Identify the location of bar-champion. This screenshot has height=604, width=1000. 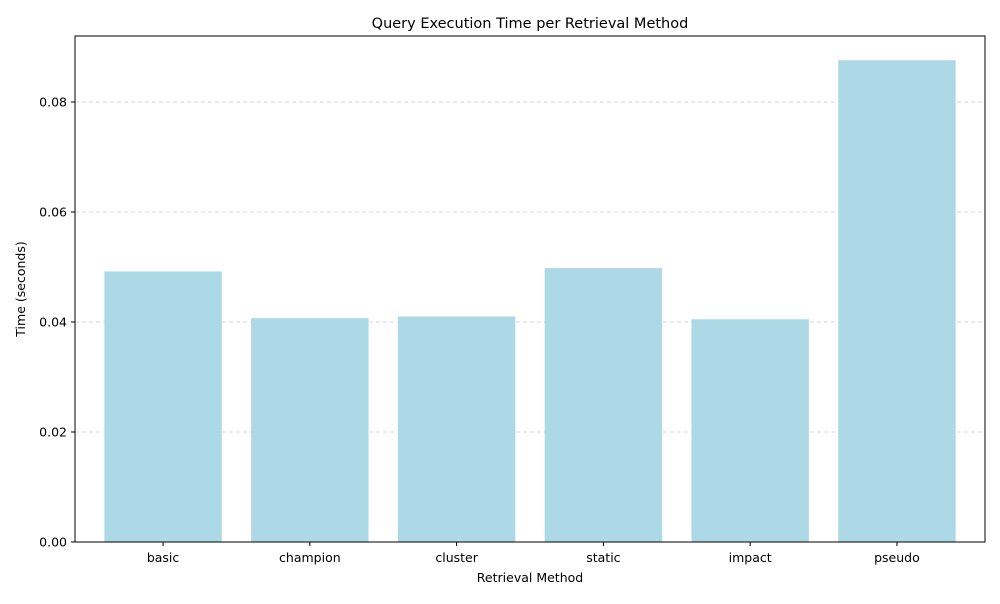
(310, 430).